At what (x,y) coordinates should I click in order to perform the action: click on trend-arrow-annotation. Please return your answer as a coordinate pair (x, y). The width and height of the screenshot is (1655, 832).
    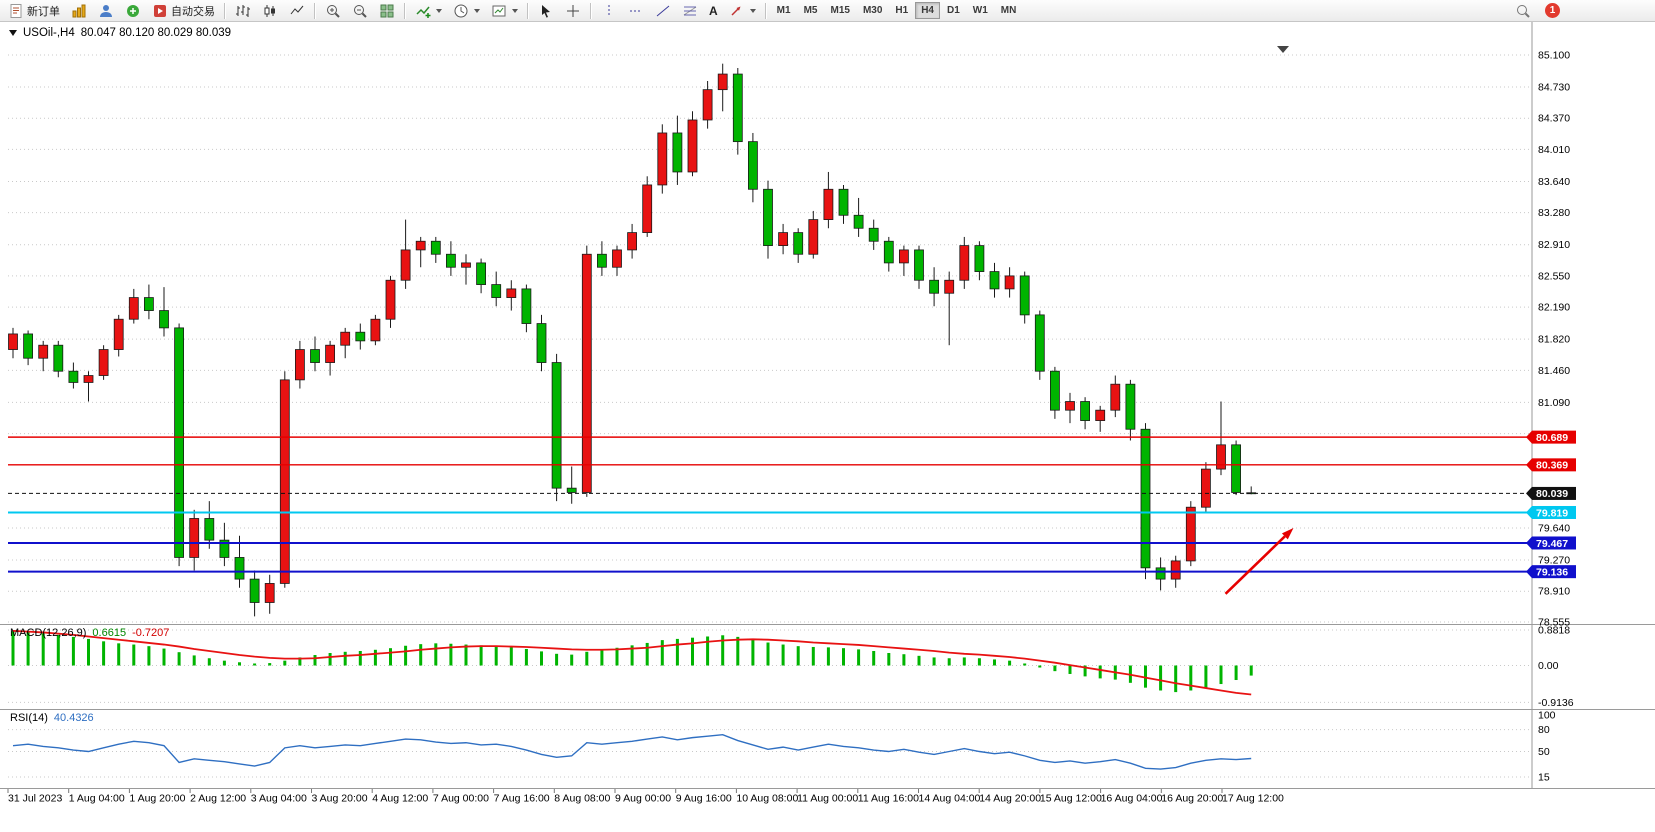
    Looking at the image, I should click on (1259, 561).